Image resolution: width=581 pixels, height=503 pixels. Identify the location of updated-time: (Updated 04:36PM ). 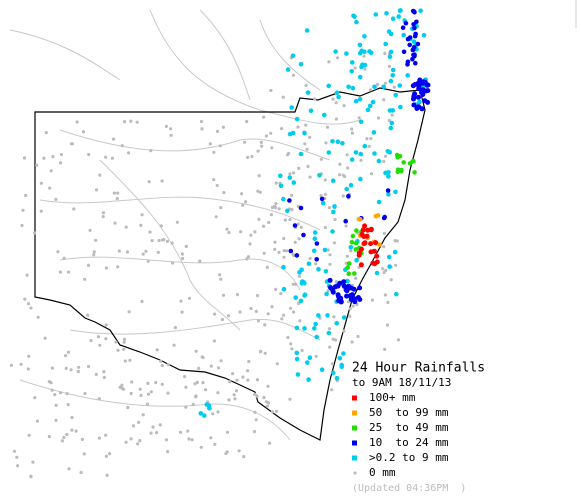
(409, 488).